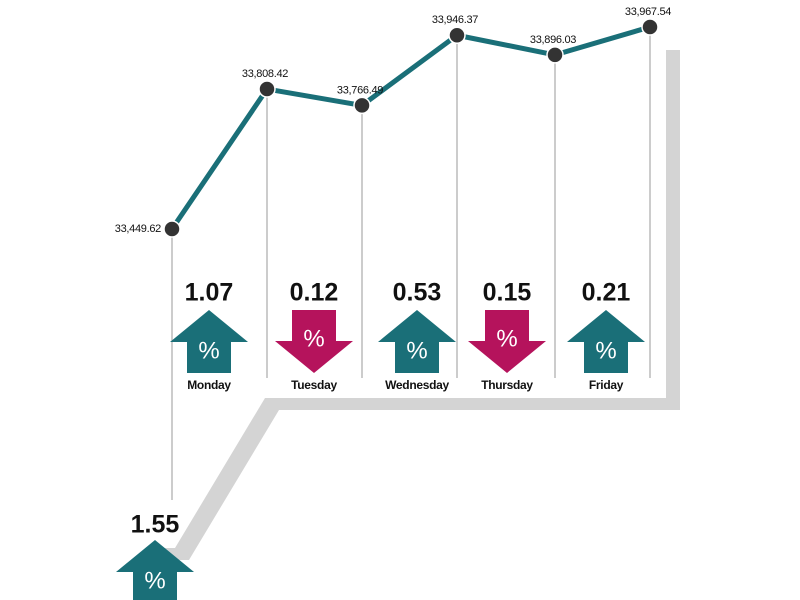 This screenshot has width=800, height=600. I want to click on weekly-change: 1.55, so click(155, 525).